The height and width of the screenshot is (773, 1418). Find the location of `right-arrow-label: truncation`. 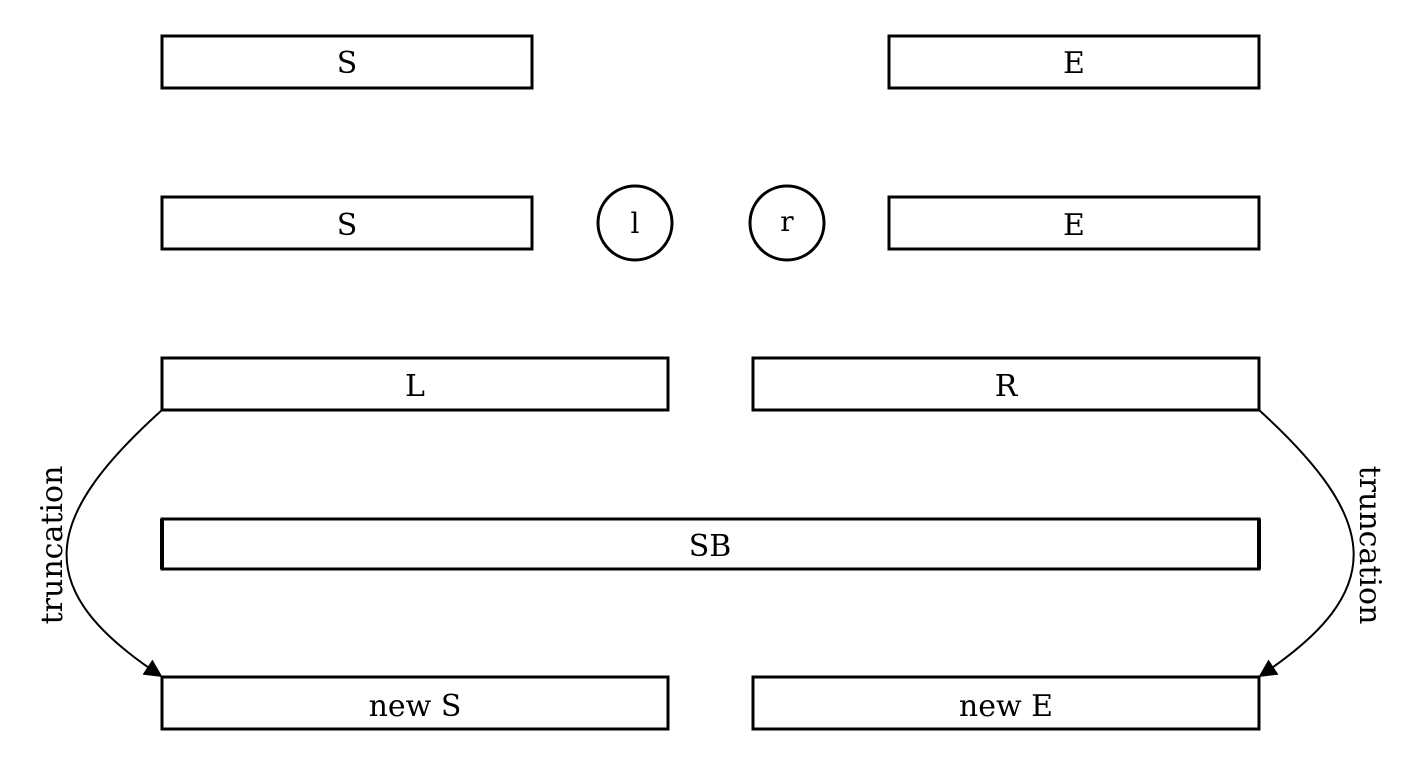

right-arrow-label: truncation is located at coordinates (1369, 545).